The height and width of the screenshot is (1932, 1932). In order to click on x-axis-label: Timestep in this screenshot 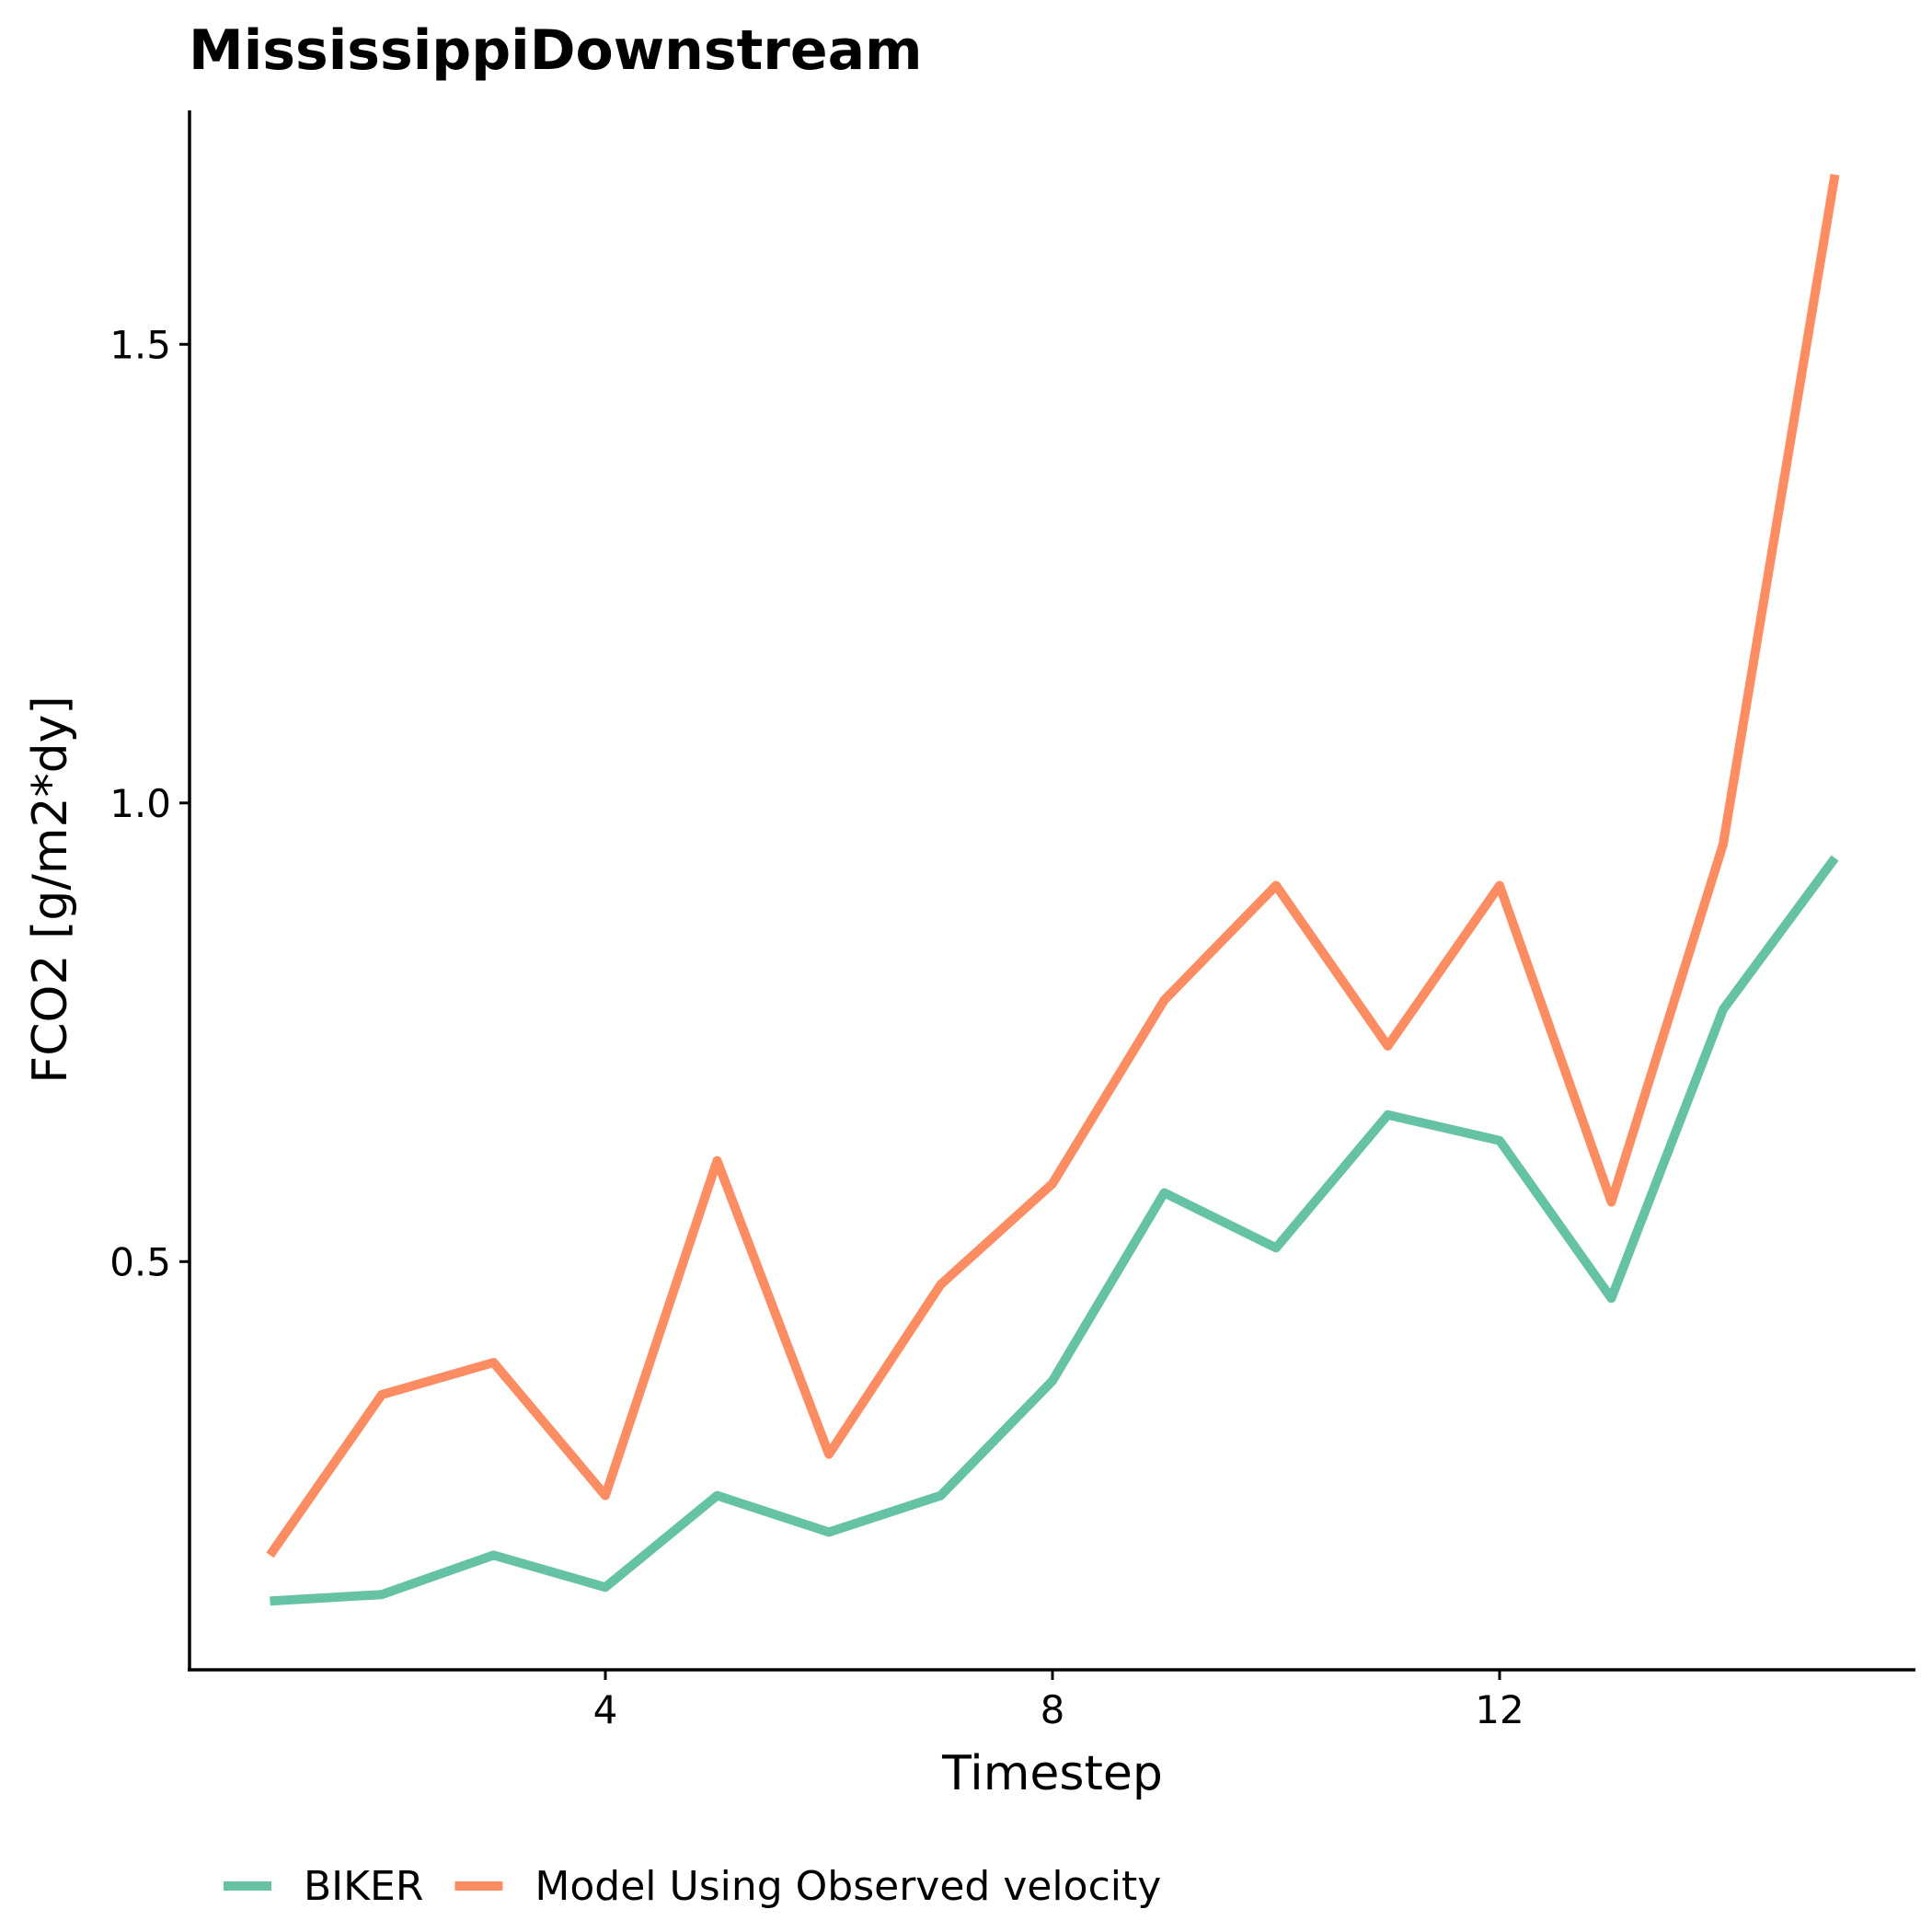, I will do `click(1052, 1773)`.